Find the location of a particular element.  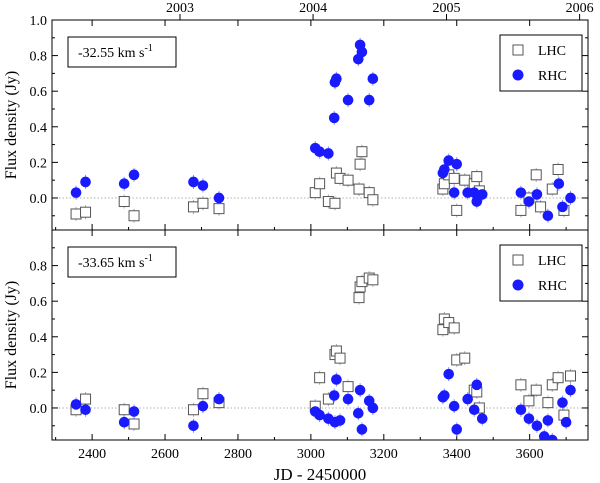

y-axis-label: Flux density (Jy) is located at coordinates (11, 335).